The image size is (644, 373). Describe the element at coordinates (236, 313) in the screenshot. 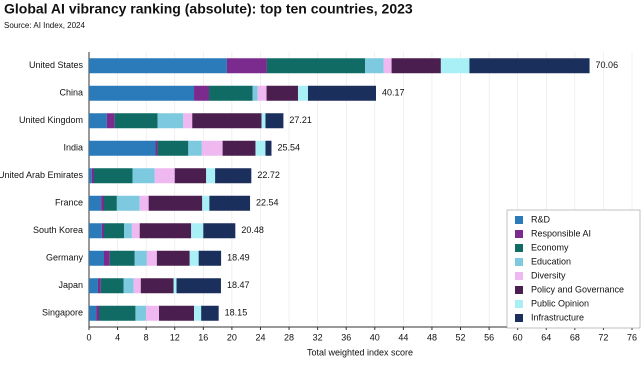

I see `total-label: 18.15` at that location.